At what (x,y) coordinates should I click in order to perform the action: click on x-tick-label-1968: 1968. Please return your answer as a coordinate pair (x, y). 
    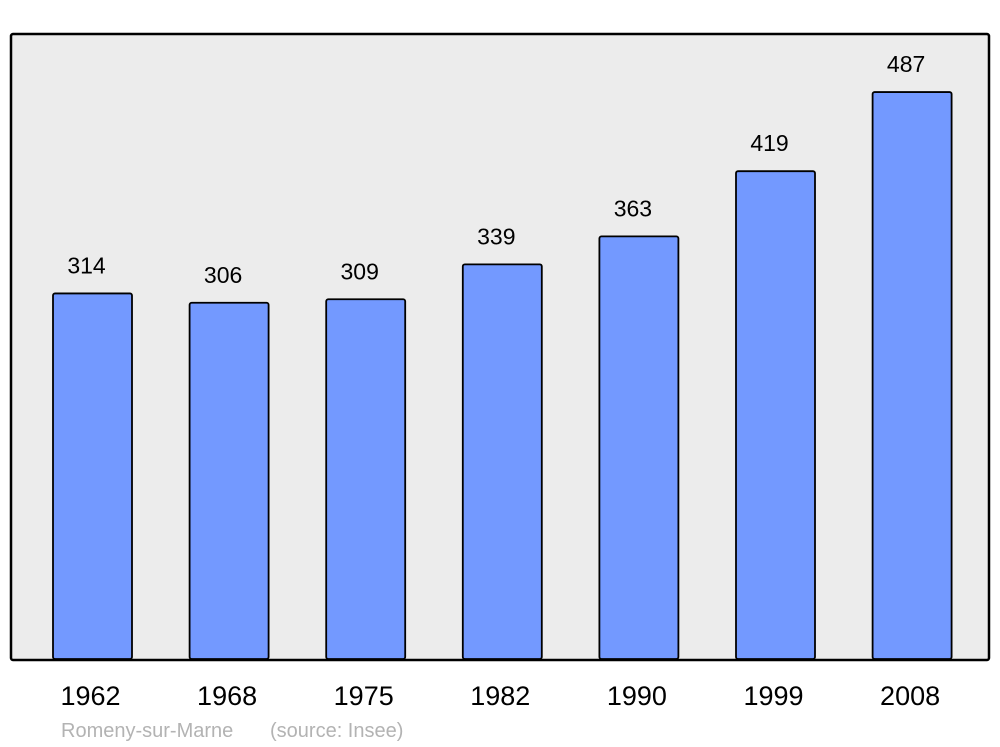
    Looking at the image, I should click on (227, 696).